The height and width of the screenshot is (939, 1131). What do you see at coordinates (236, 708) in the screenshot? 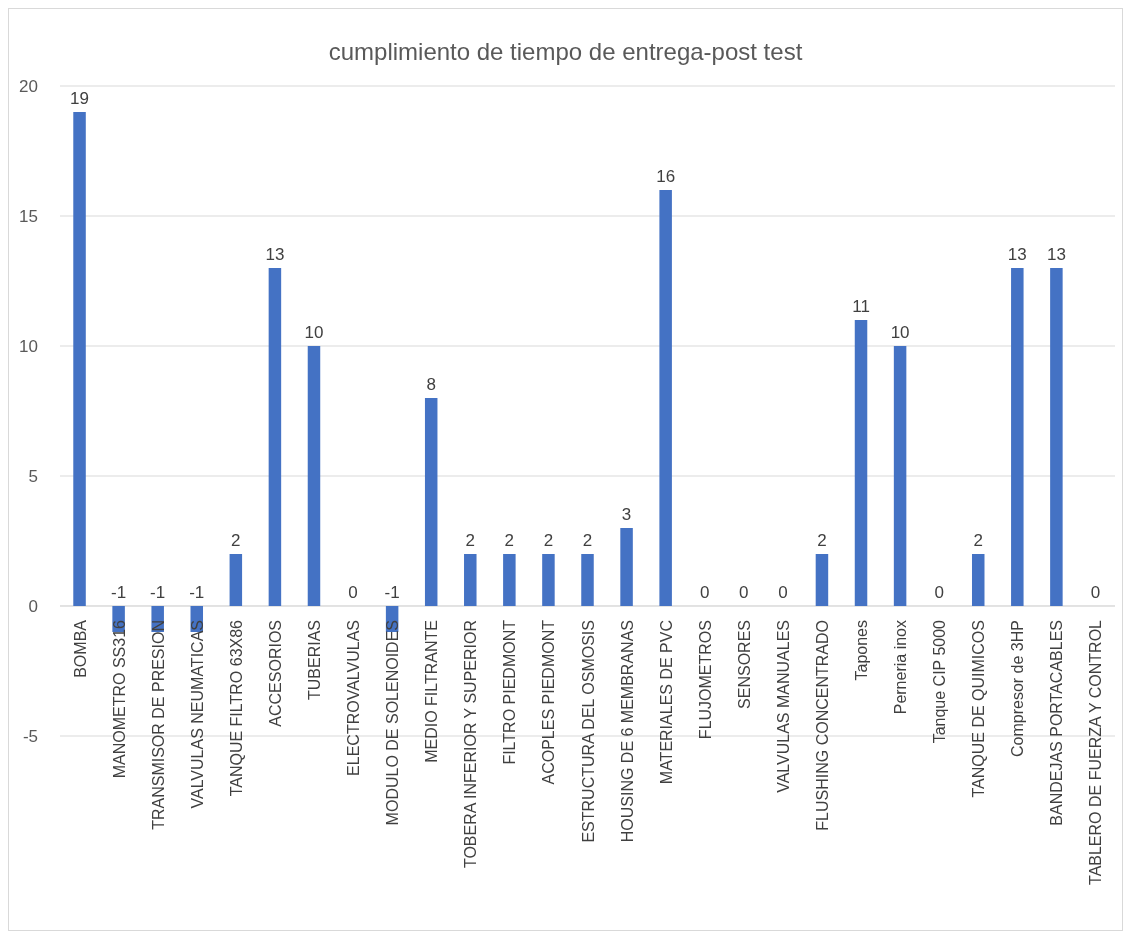
I see `x-tick-label: TANQUE FILTRO 63X86` at bounding box center [236, 708].